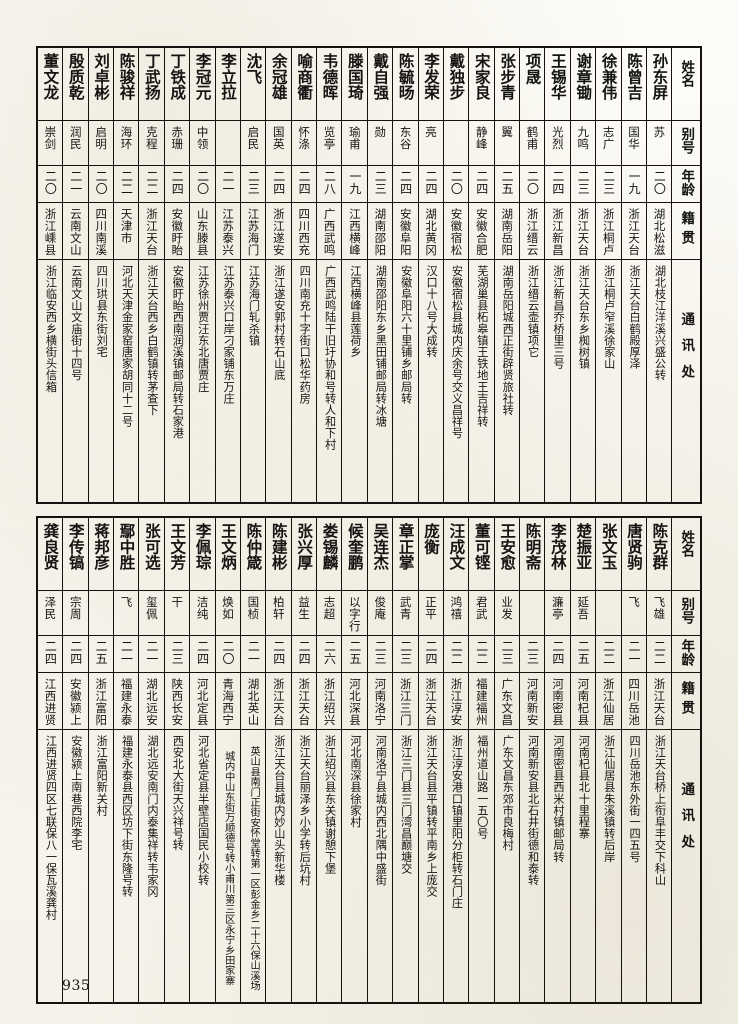 The height and width of the screenshot is (1024, 738). What do you see at coordinates (330, 805) in the screenshot?
I see `address-text: 浙江绍兴县东关镇谢憩下堡` at bounding box center [330, 805].